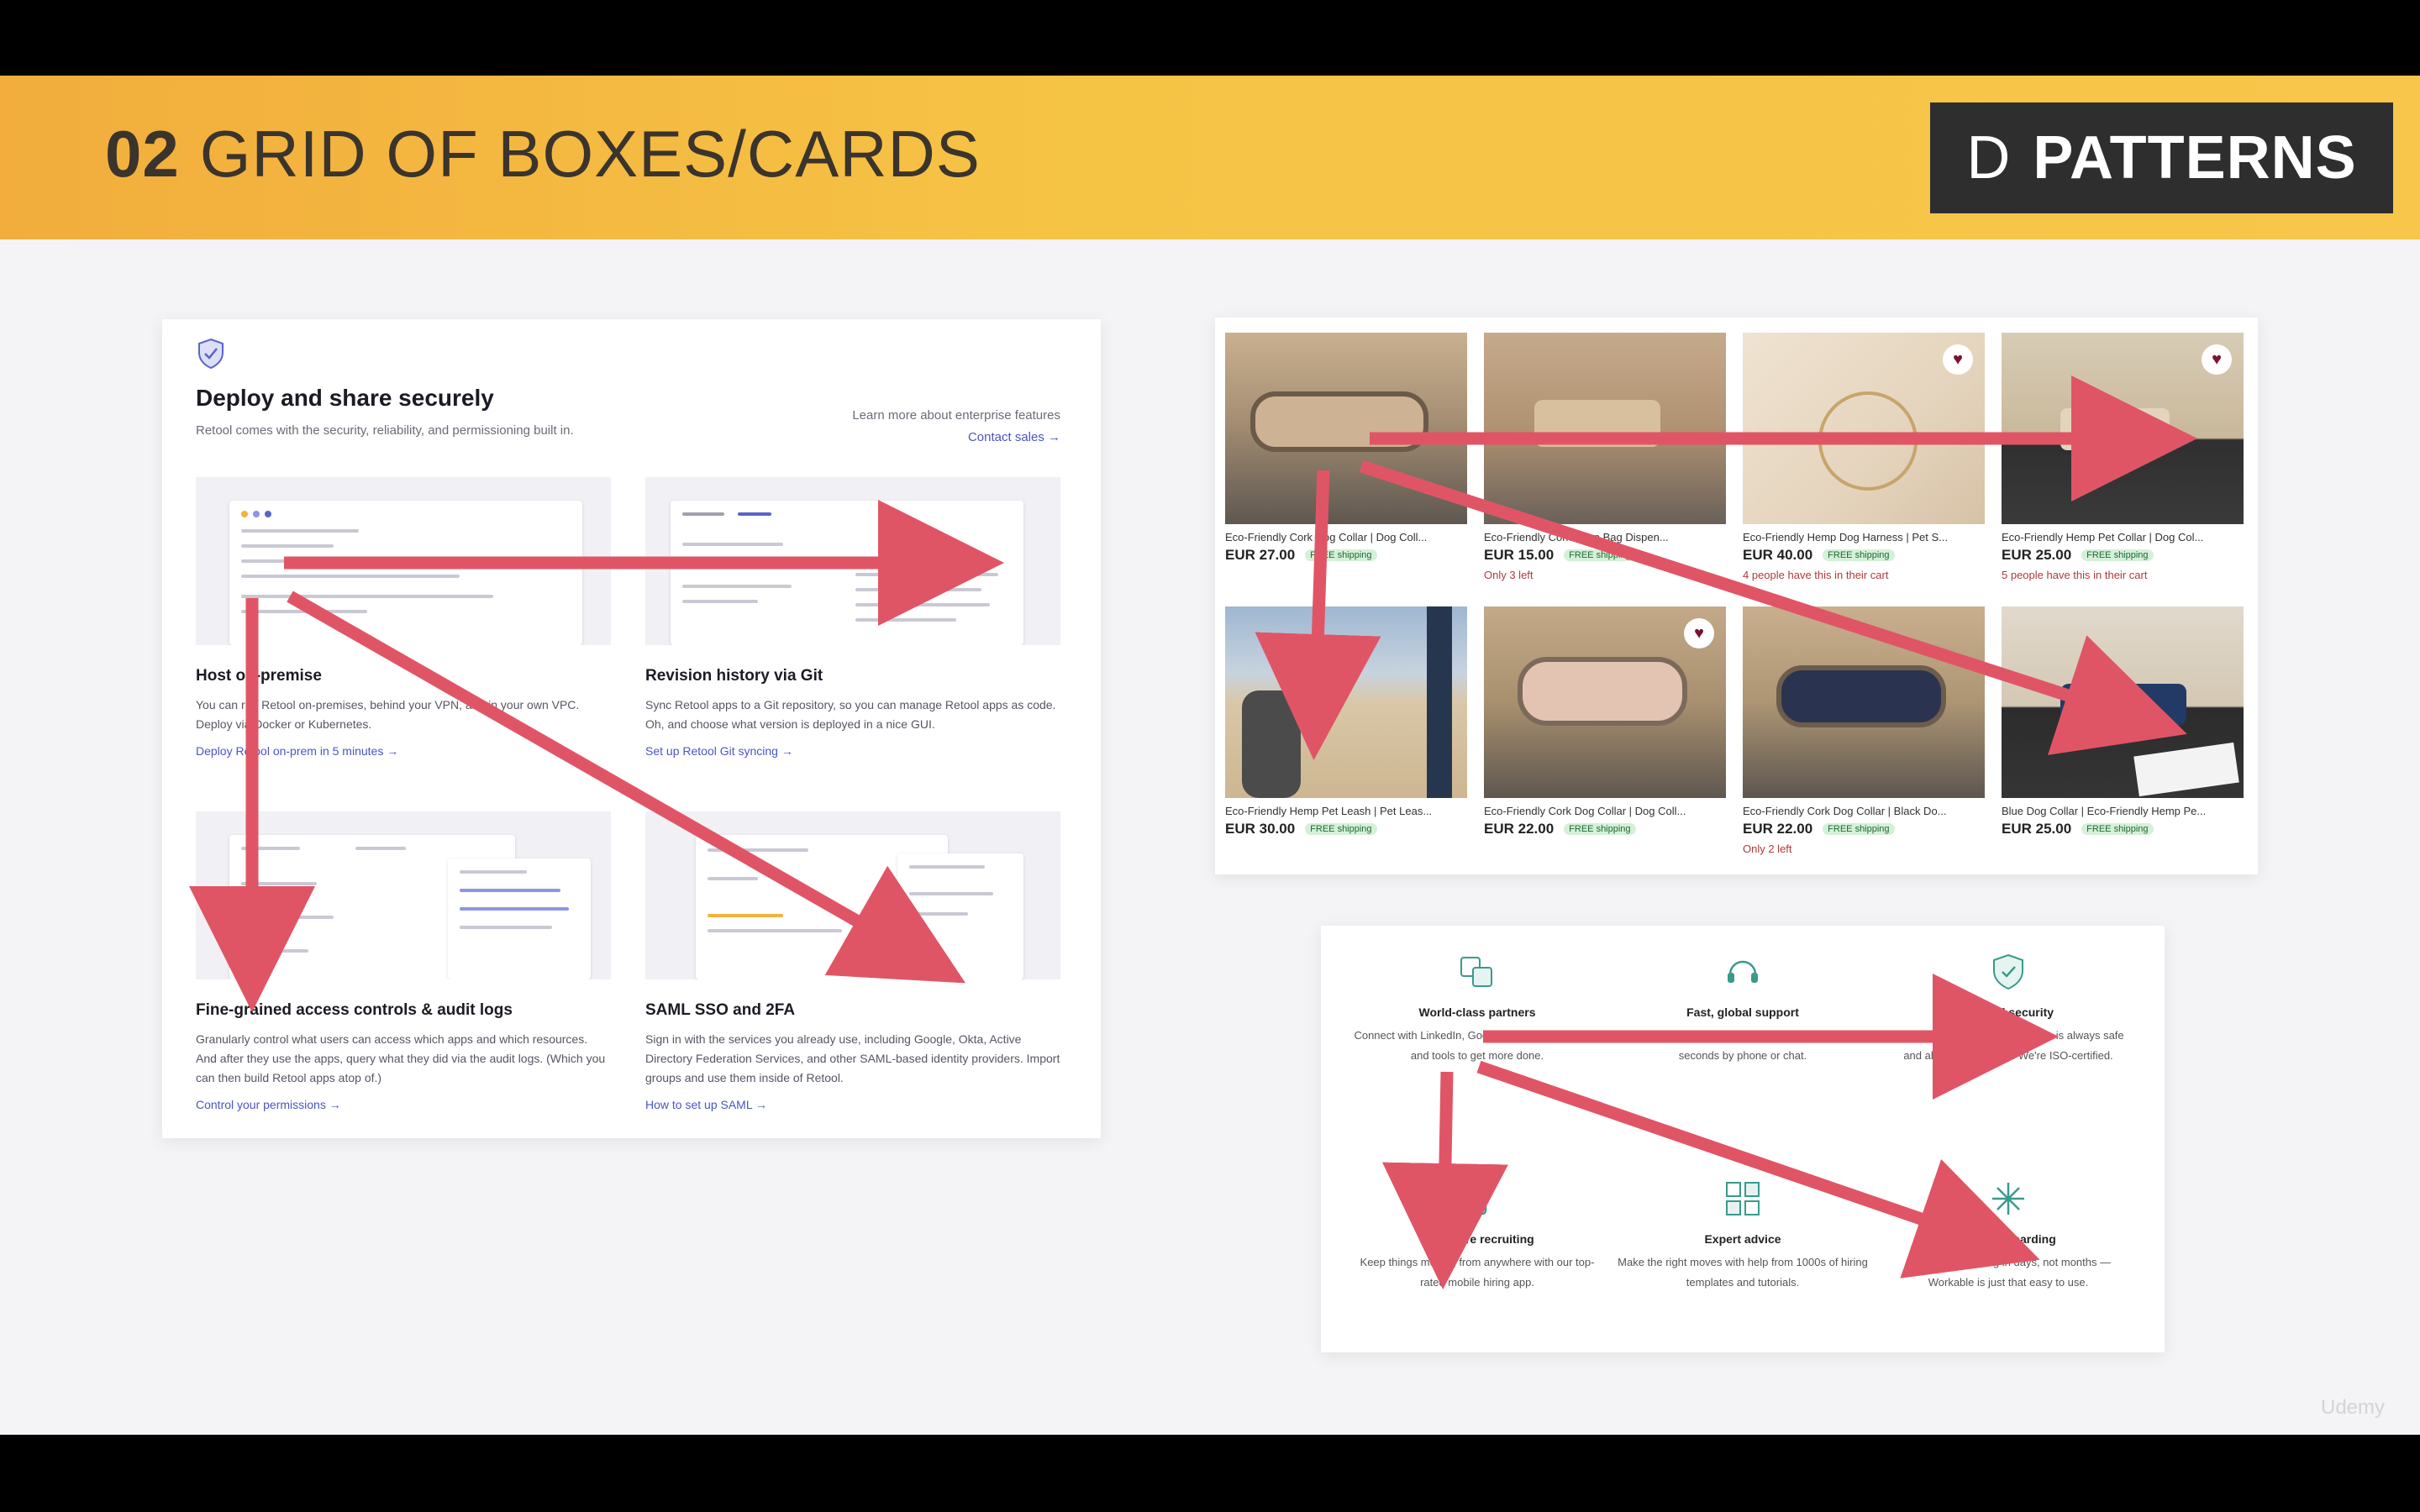  Describe the element at coordinates (720, 1010) in the screenshot. I see `feature-title: SAML SSO and 2FA` at that location.